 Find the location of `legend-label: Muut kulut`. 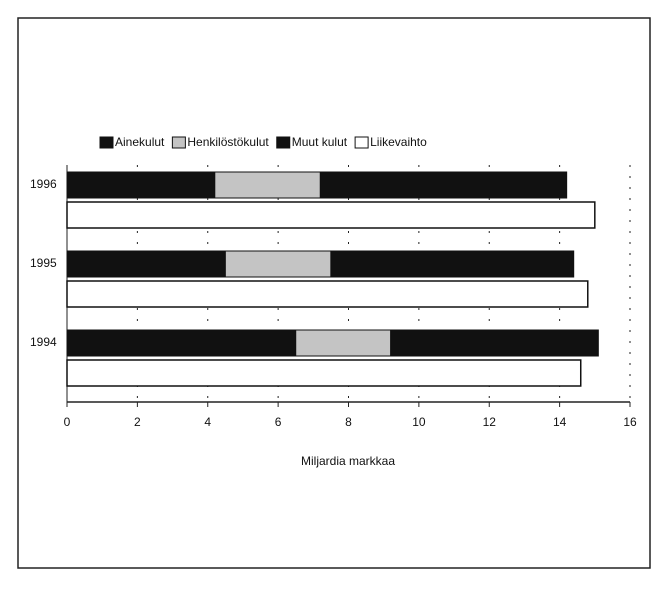

legend-label: Muut kulut is located at coordinates (320, 142).